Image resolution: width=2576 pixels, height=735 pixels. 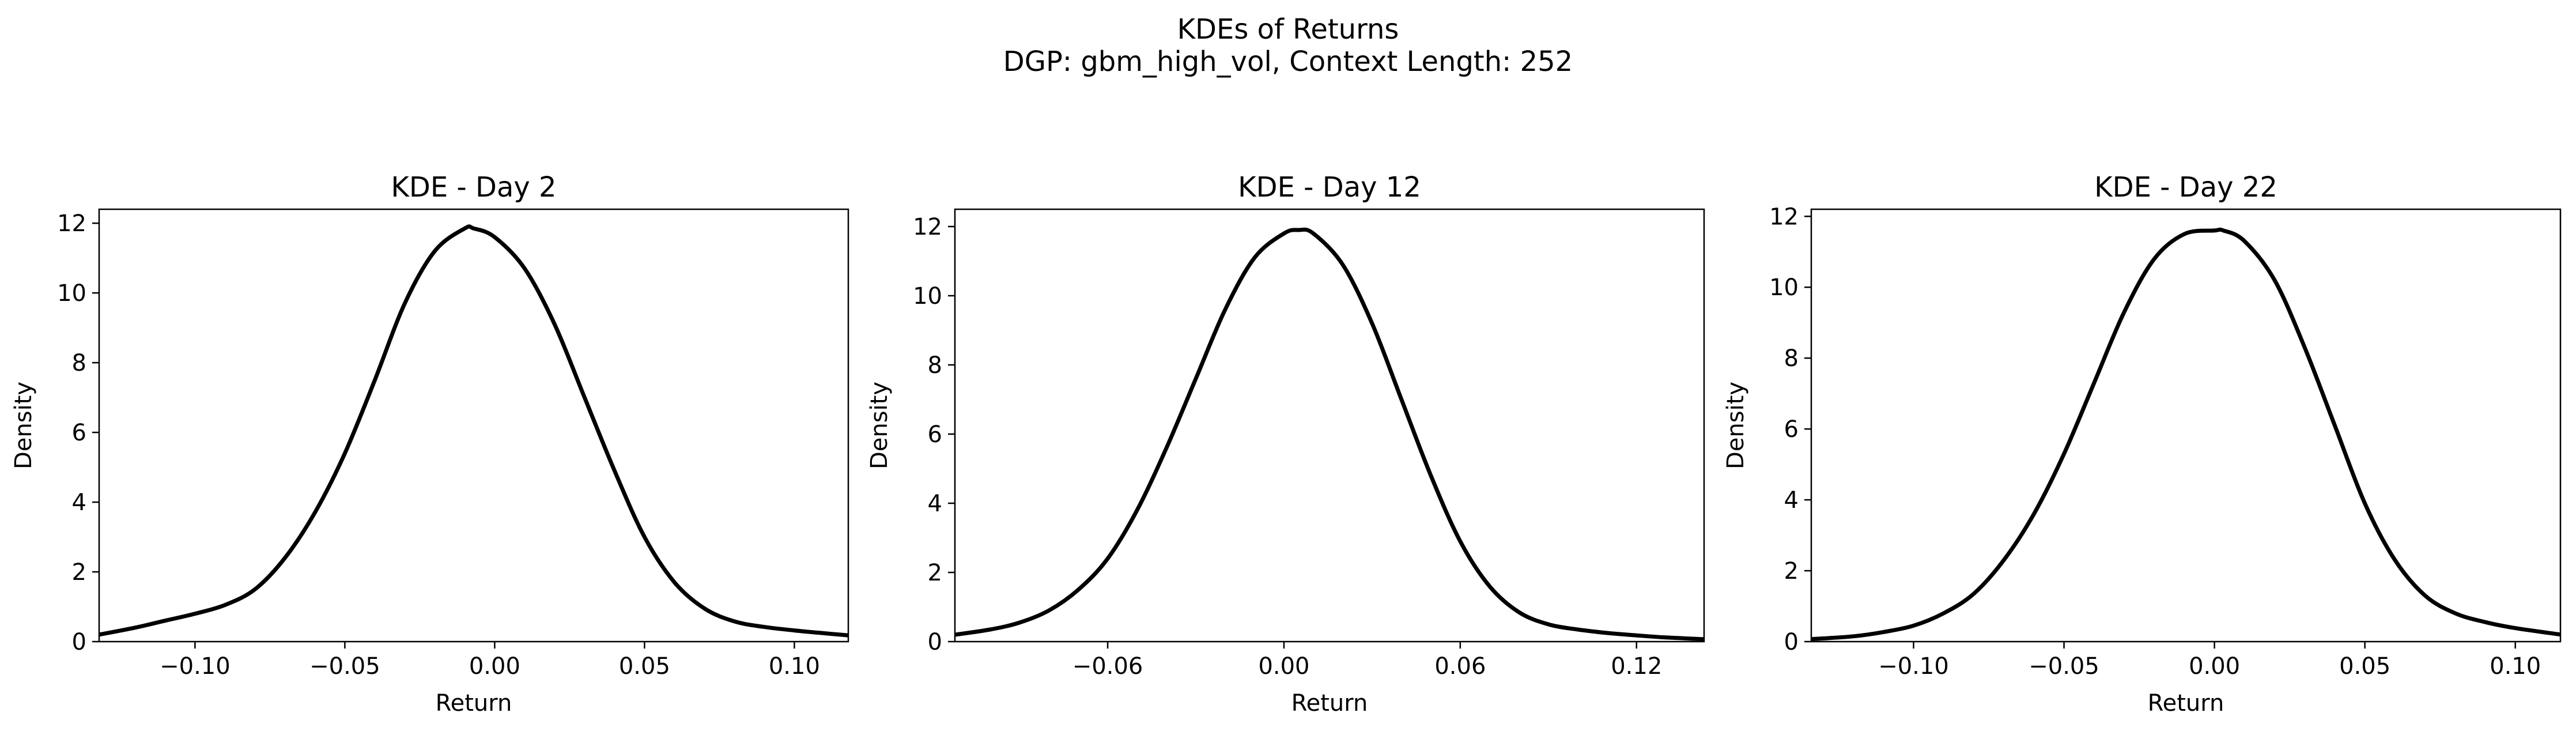 What do you see at coordinates (1288, 62) in the screenshot?
I see `figure-subtitle: DGP: gbm_high_vol, Context Length: 252` at bounding box center [1288, 62].